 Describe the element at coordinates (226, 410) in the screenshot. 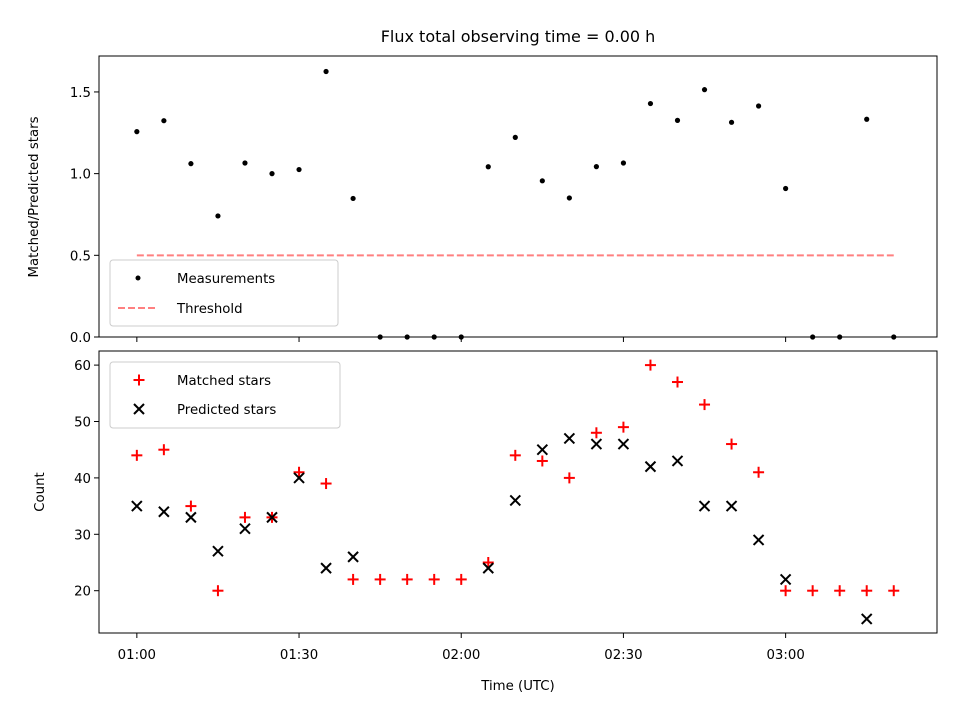

I see `legend-label-predicted: Predicted stars` at that location.